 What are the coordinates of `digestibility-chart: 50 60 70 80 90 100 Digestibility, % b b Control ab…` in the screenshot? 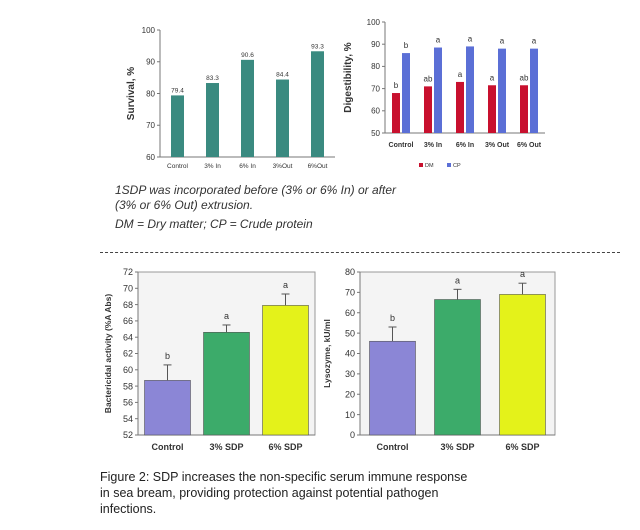 It's located at (444, 93).